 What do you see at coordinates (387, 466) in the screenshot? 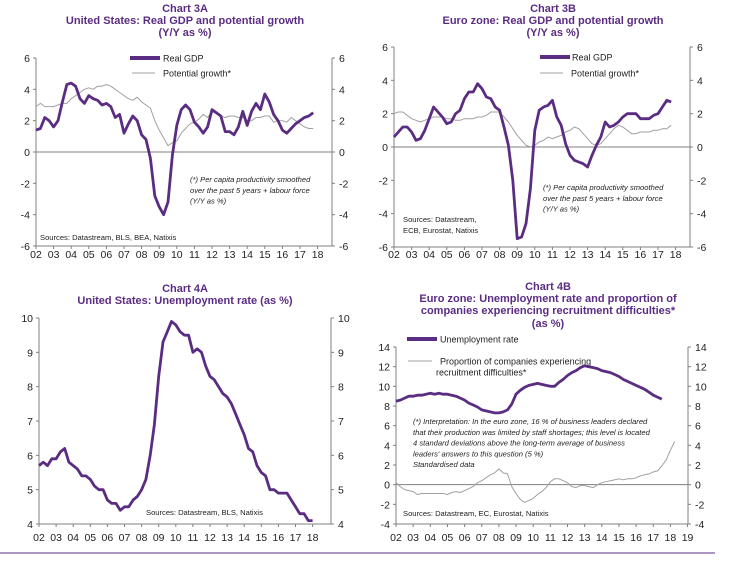
I see `y-tick-label: 2` at bounding box center [387, 466].